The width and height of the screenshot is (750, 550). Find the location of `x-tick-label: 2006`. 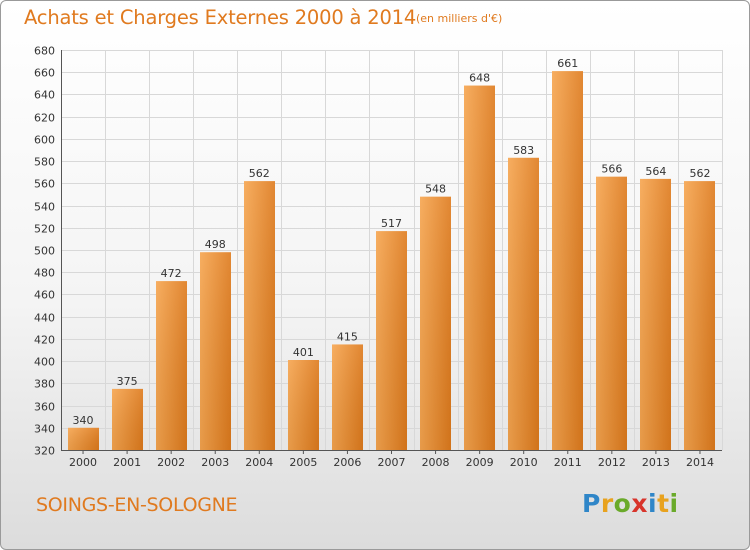

x-tick-label: 2006 is located at coordinates (347, 462).